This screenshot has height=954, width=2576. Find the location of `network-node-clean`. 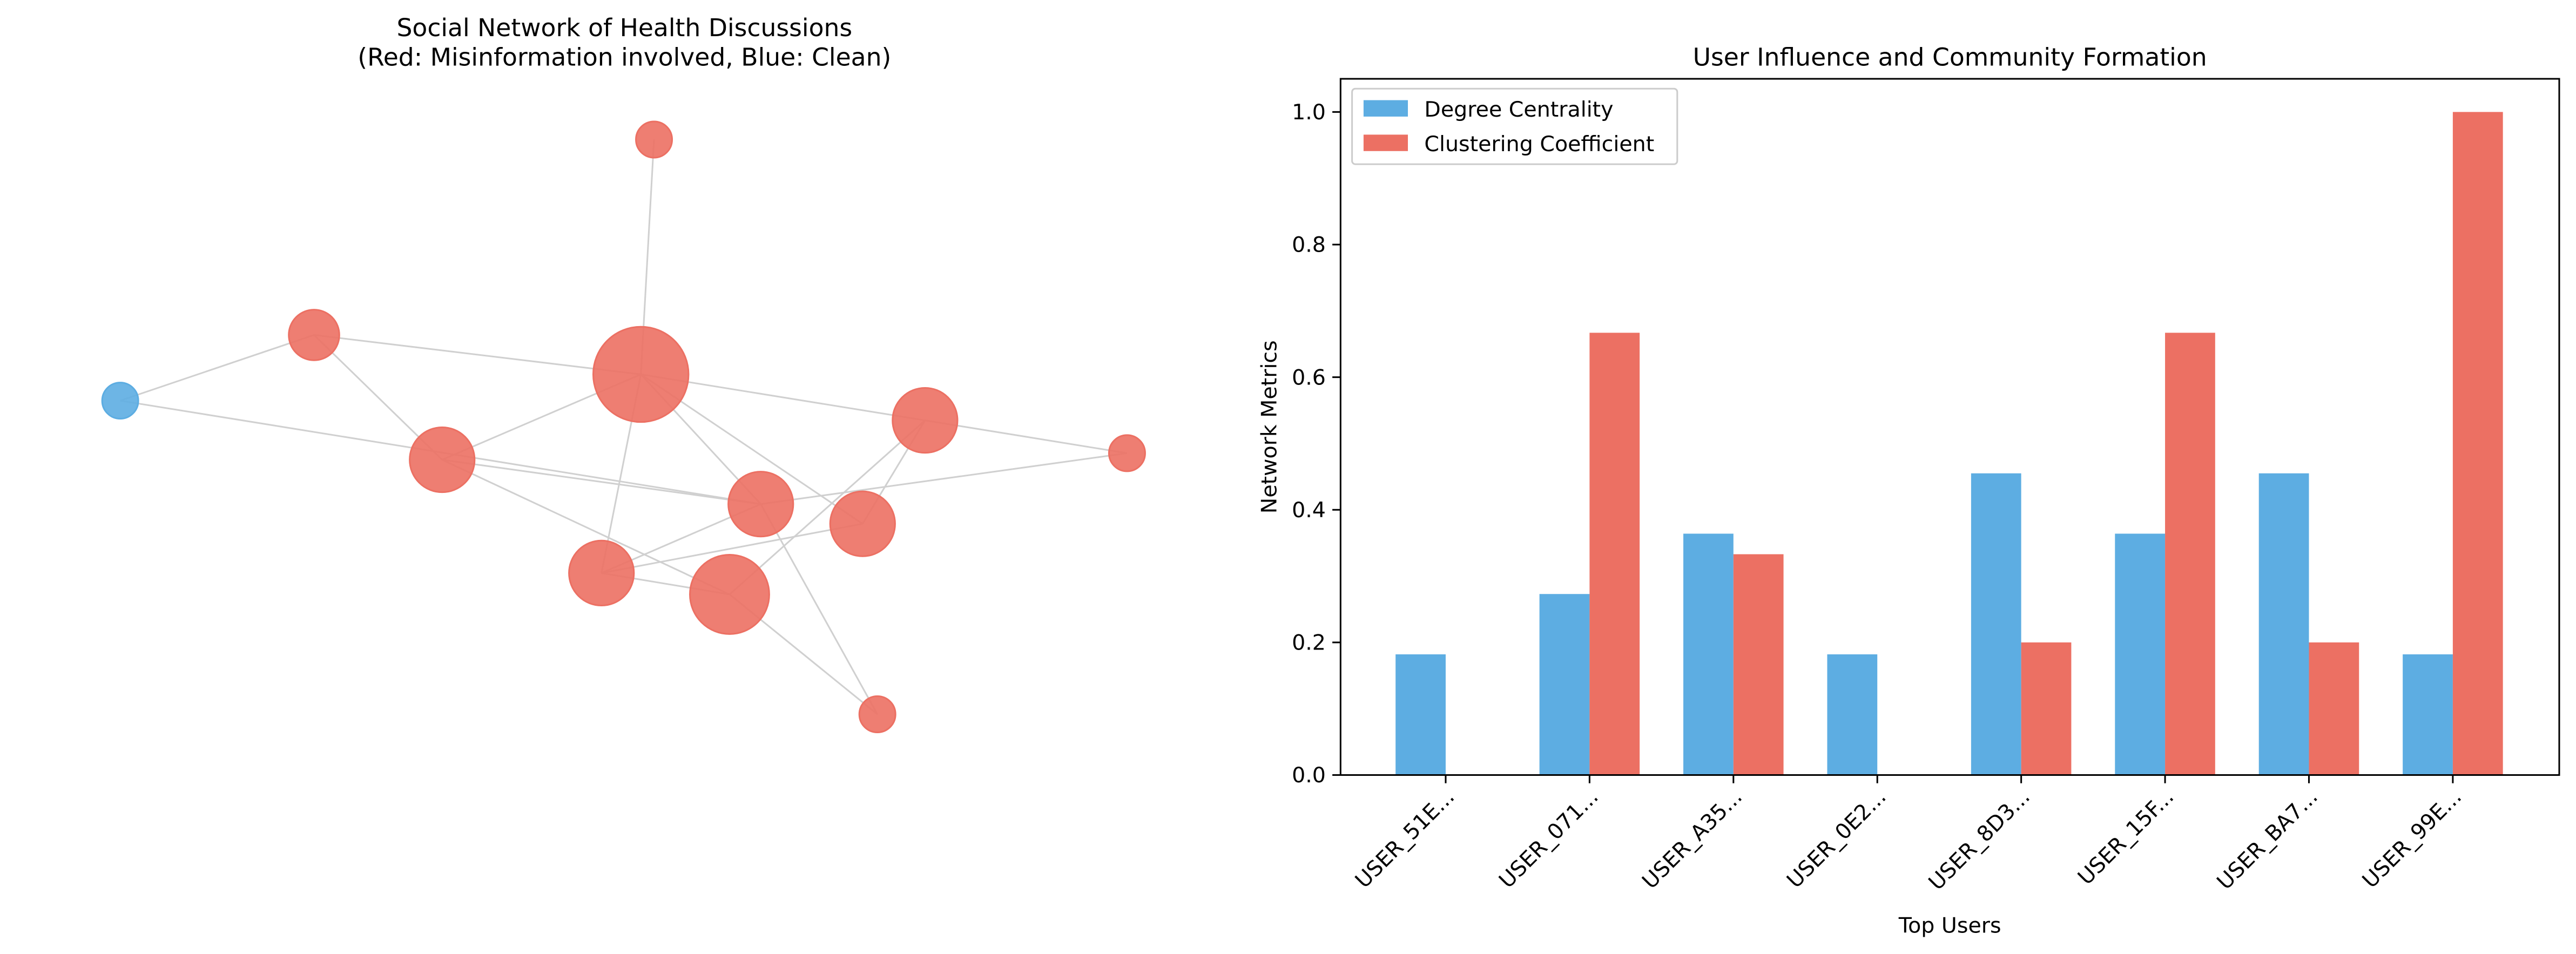

network-node-clean is located at coordinates (120, 401).